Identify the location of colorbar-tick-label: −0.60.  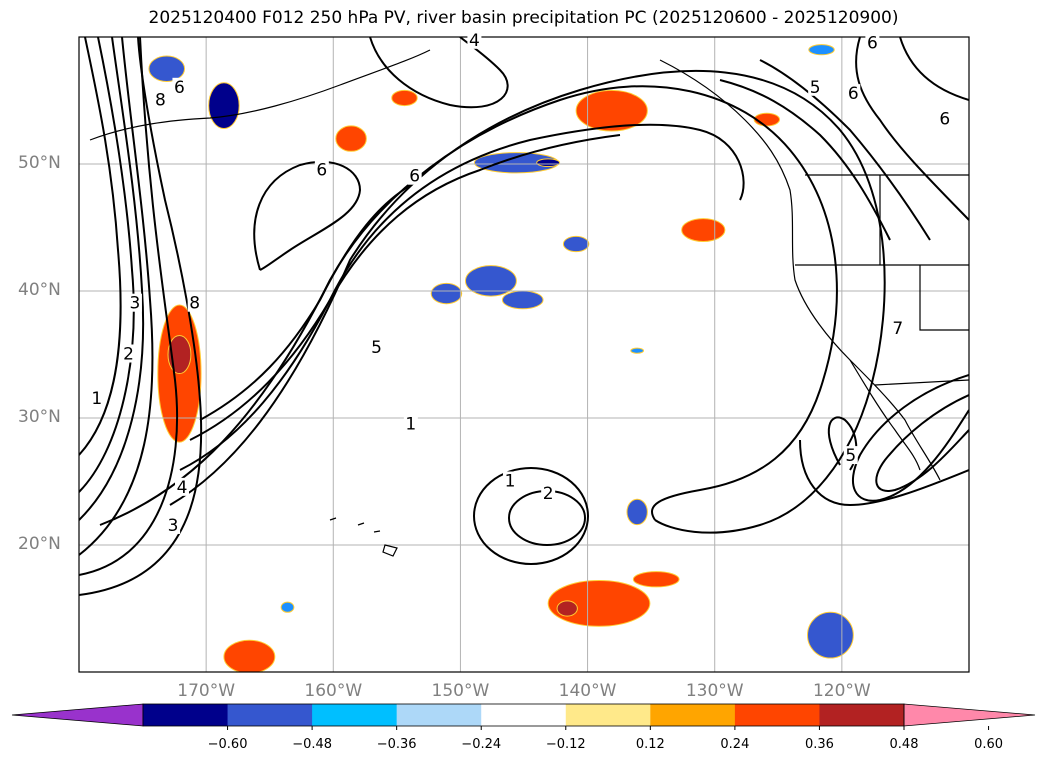
(227, 744).